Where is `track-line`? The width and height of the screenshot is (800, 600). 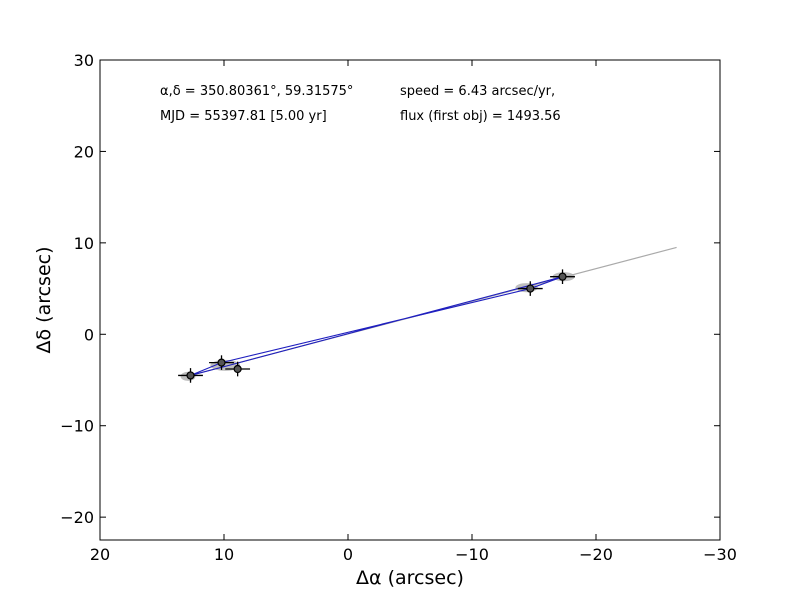 track-line is located at coordinates (376, 326).